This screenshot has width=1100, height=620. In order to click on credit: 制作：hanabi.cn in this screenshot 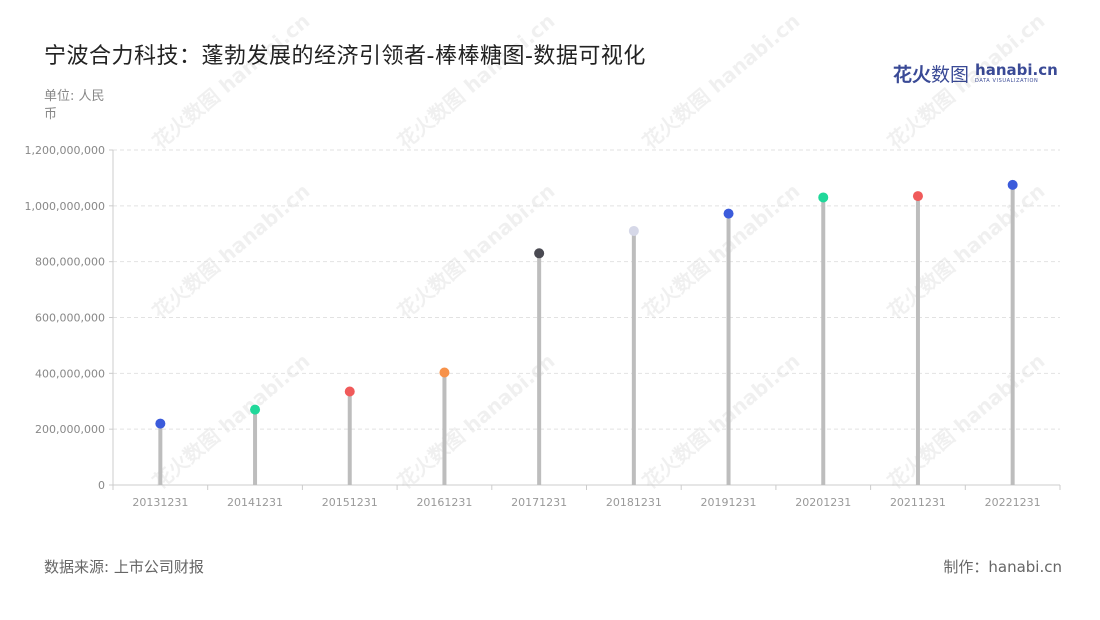, I will do `click(1002, 567)`.